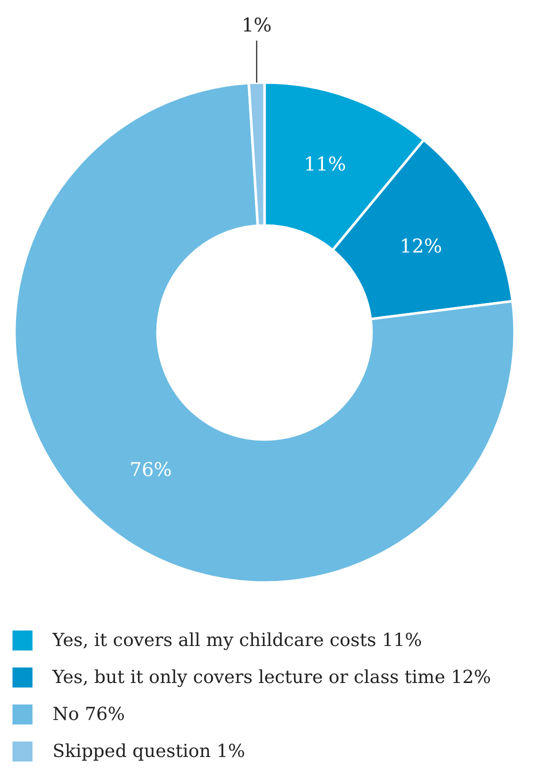 The height and width of the screenshot is (773, 546). What do you see at coordinates (257, 25) in the screenshot?
I see `data-label: 1%` at bounding box center [257, 25].